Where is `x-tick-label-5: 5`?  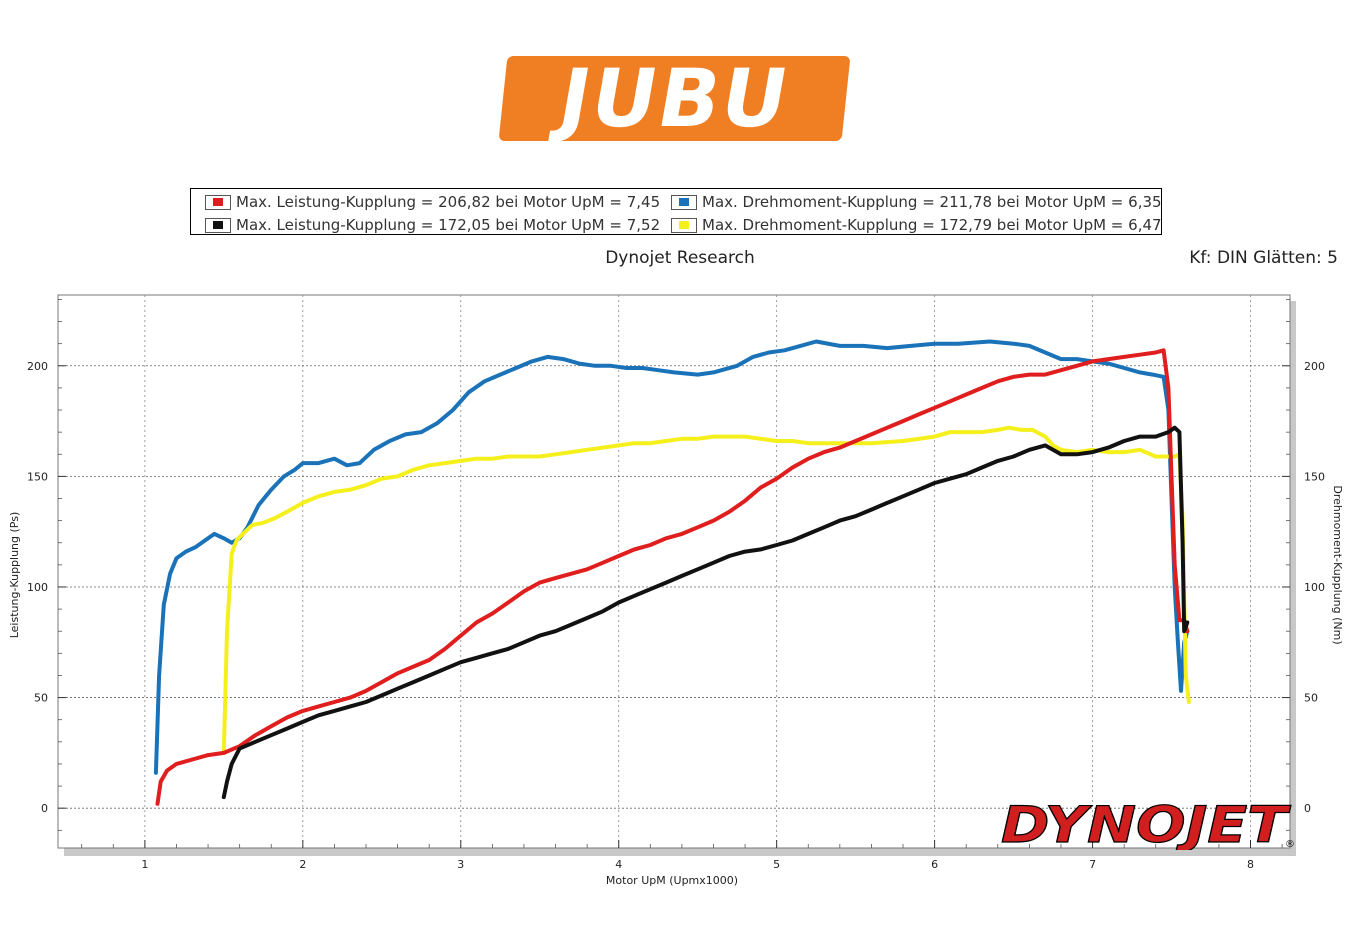 x-tick-label-5: 5 is located at coordinates (776, 864).